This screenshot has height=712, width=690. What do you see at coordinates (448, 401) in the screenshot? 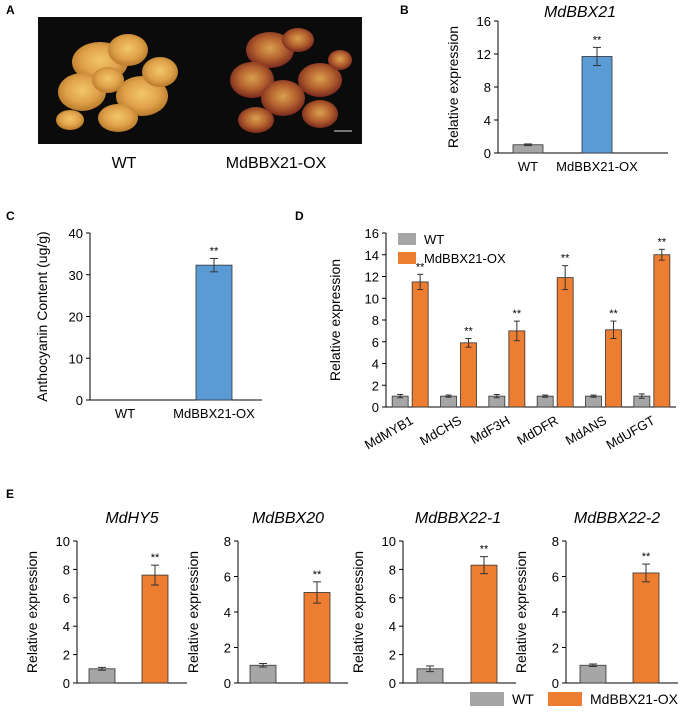
I see `bar-mdchs-wt` at bounding box center [448, 401].